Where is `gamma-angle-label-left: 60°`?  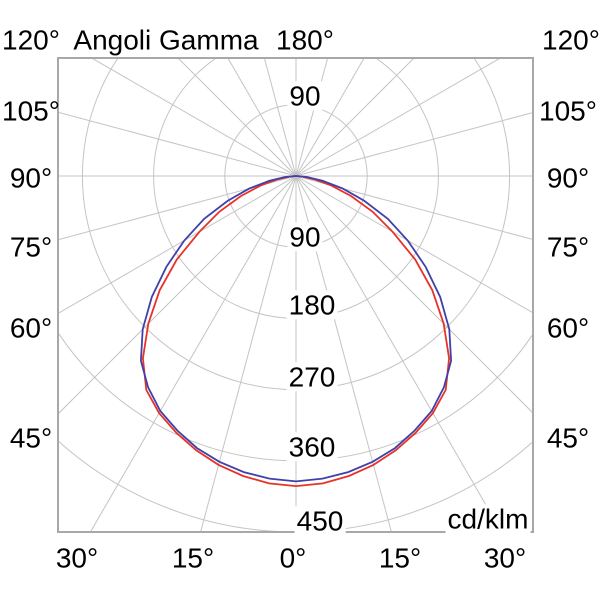 gamma-angle-label-left: 60° is located at coordinates (31, 328).